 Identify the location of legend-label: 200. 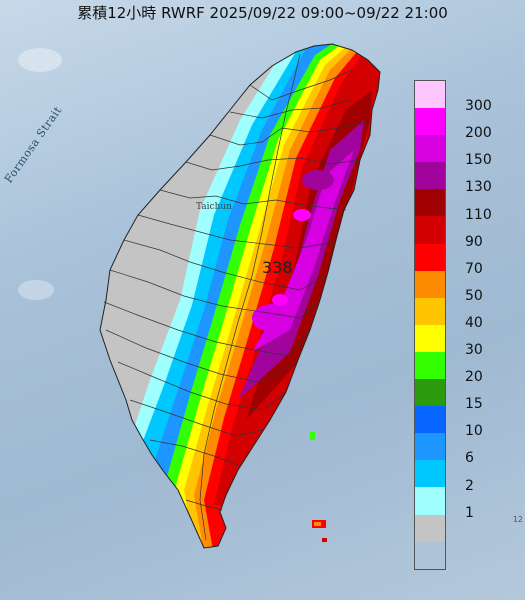
(478, 133).